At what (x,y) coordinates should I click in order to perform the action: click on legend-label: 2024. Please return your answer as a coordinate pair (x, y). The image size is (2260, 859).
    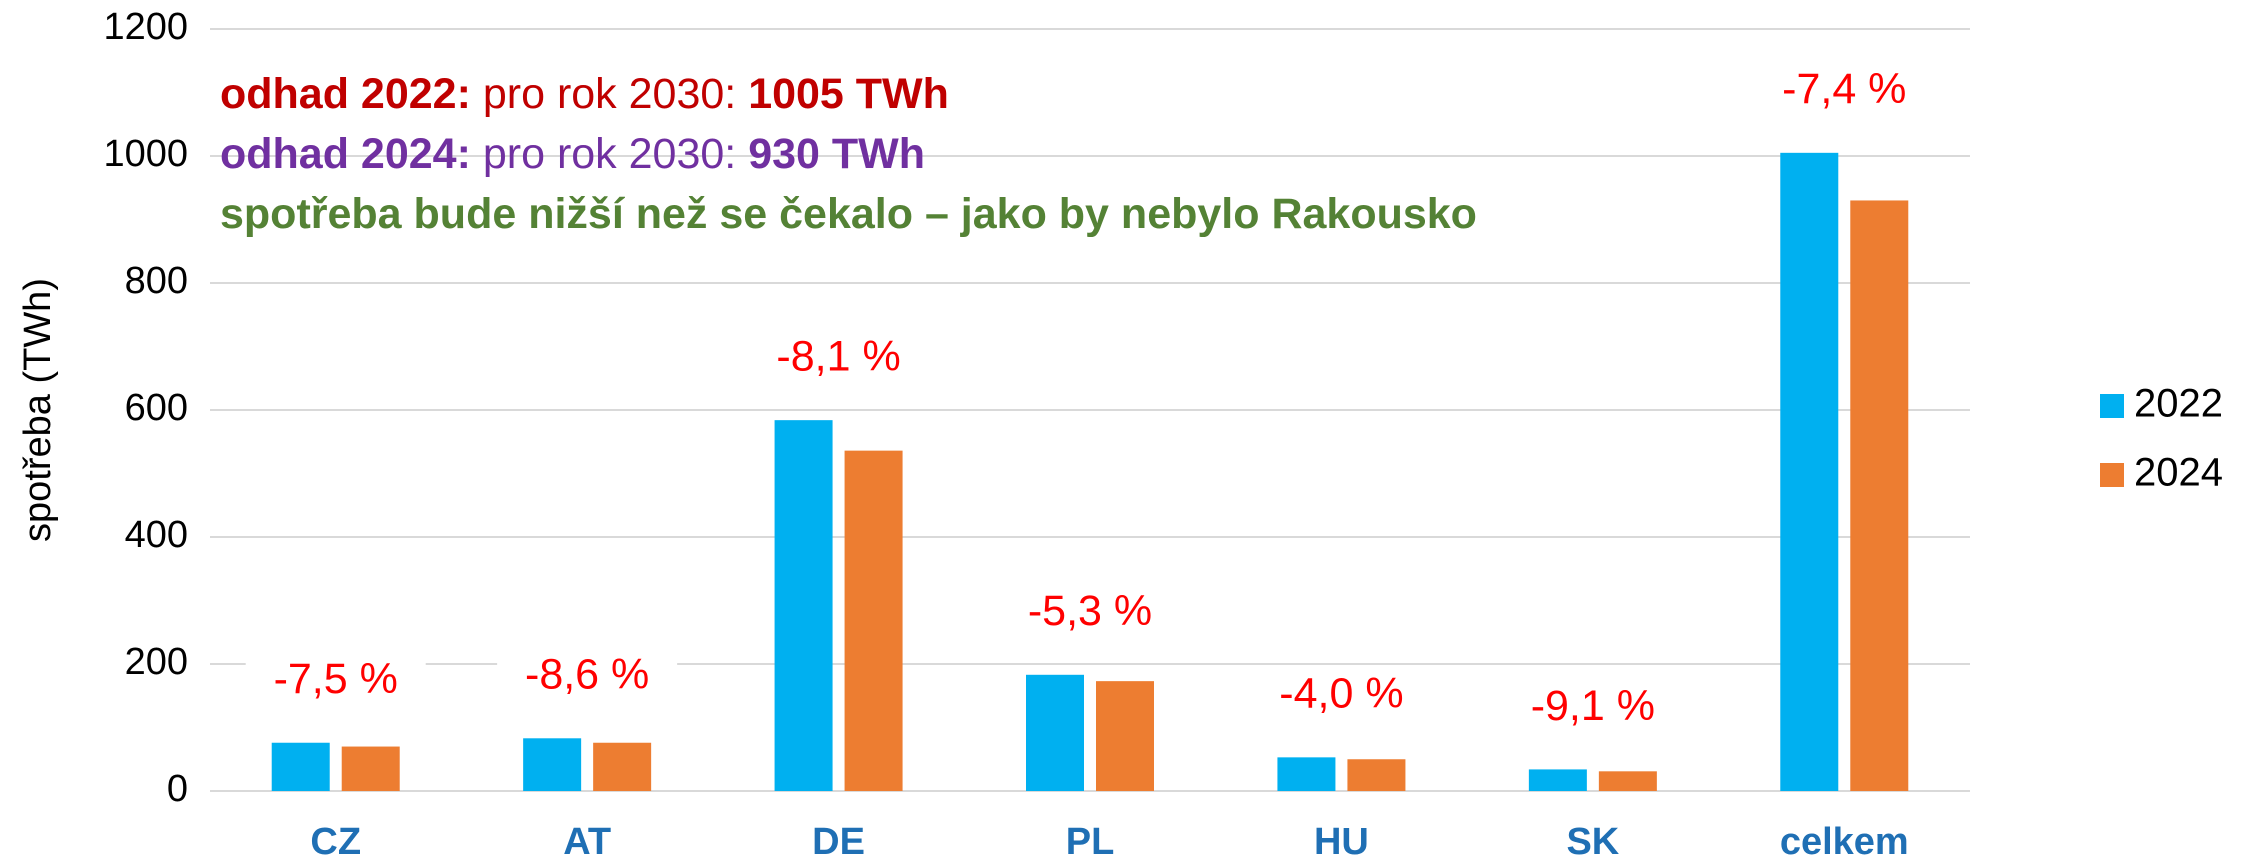
    Looking at the image, I should click on (2178, 473).